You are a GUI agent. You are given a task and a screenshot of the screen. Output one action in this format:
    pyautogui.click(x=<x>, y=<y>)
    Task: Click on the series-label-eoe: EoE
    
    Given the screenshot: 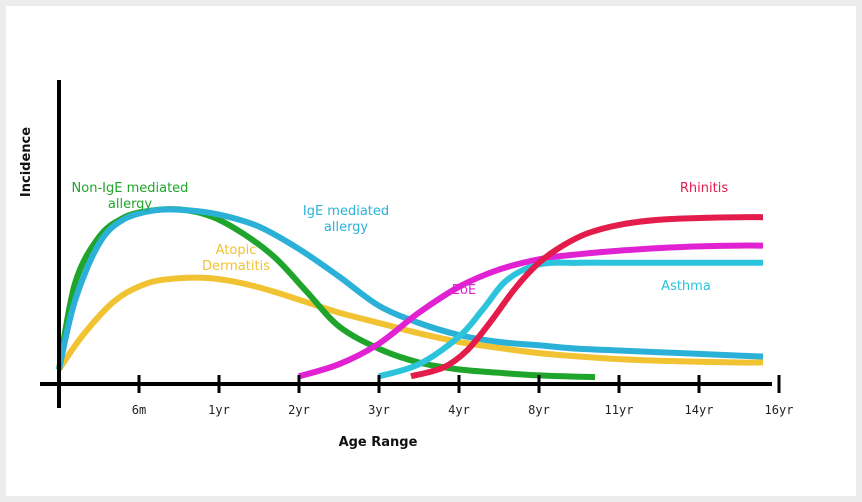 What is the action you would take?
    pyautogui.click(x=464, y=290)
    